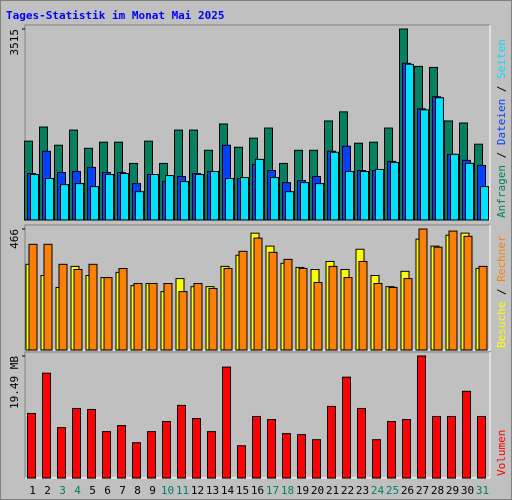 This screenshot has width=512, height=500. I want to click on x-tick-label: 11, so click(182, 490).